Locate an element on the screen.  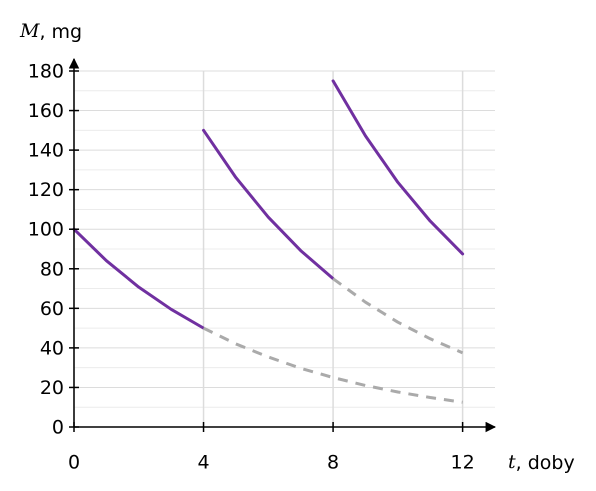
y-tick-label: 100 is located at coordinates (46, 230).